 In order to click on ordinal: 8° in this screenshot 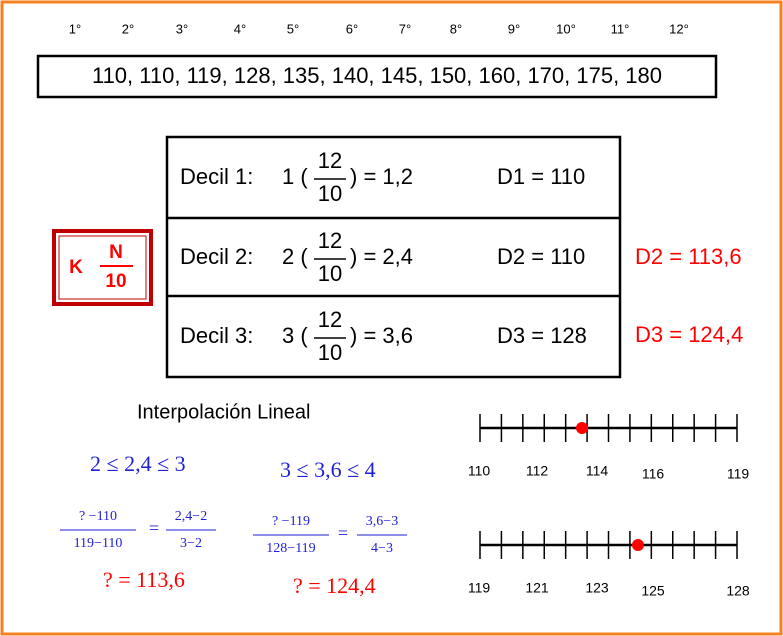, I will do `click(456, 28)`.